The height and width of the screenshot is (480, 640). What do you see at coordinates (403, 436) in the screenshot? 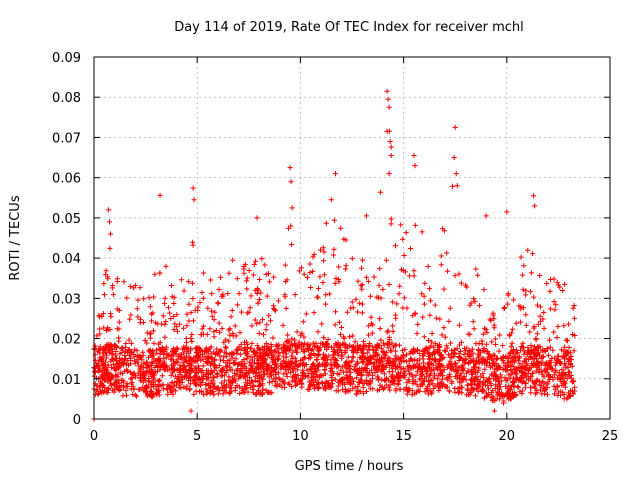
I see `x-tick-label: 15` at bounding box center [403, 436].